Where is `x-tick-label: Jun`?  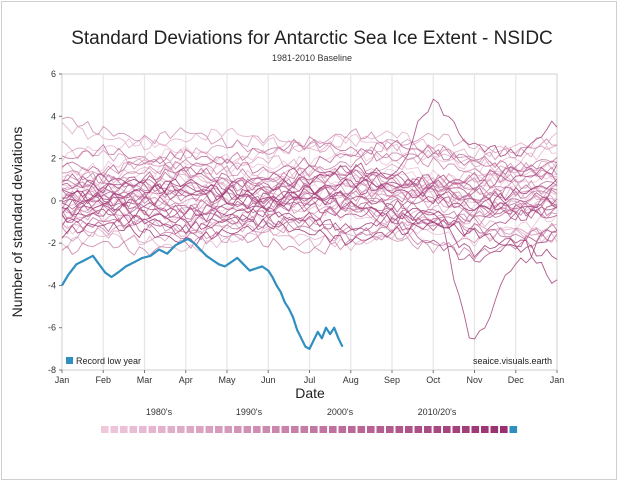
x-tick-label: Jun is located at coordinates (268, 380).